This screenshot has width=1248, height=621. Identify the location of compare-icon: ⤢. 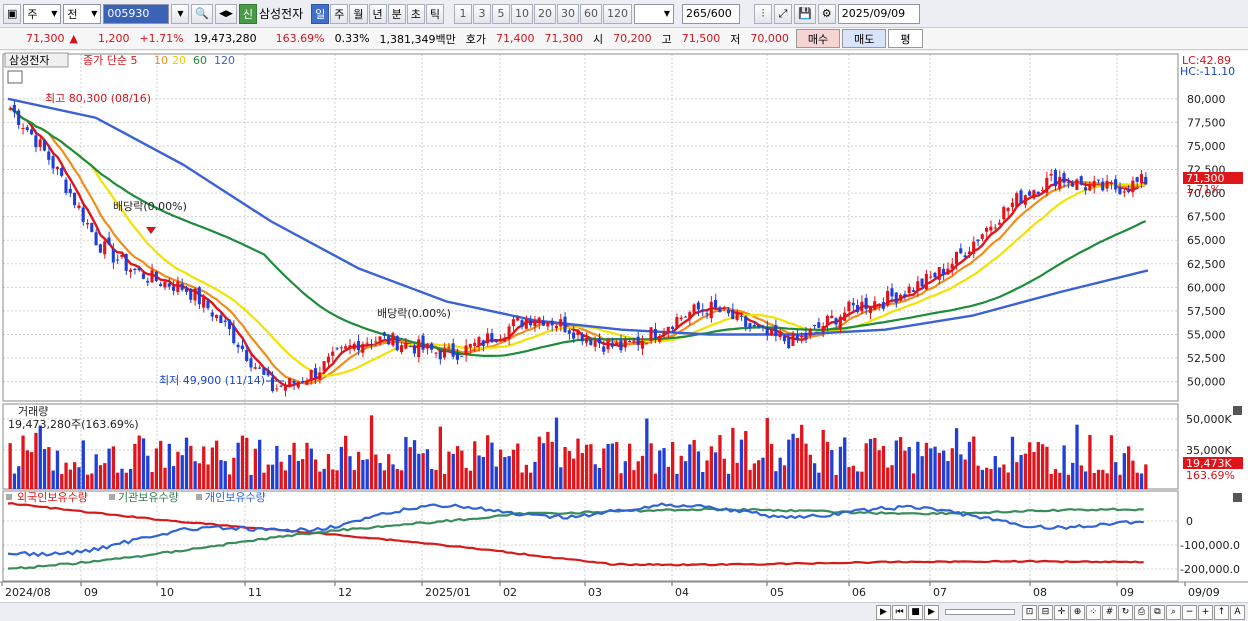
(783, 13).